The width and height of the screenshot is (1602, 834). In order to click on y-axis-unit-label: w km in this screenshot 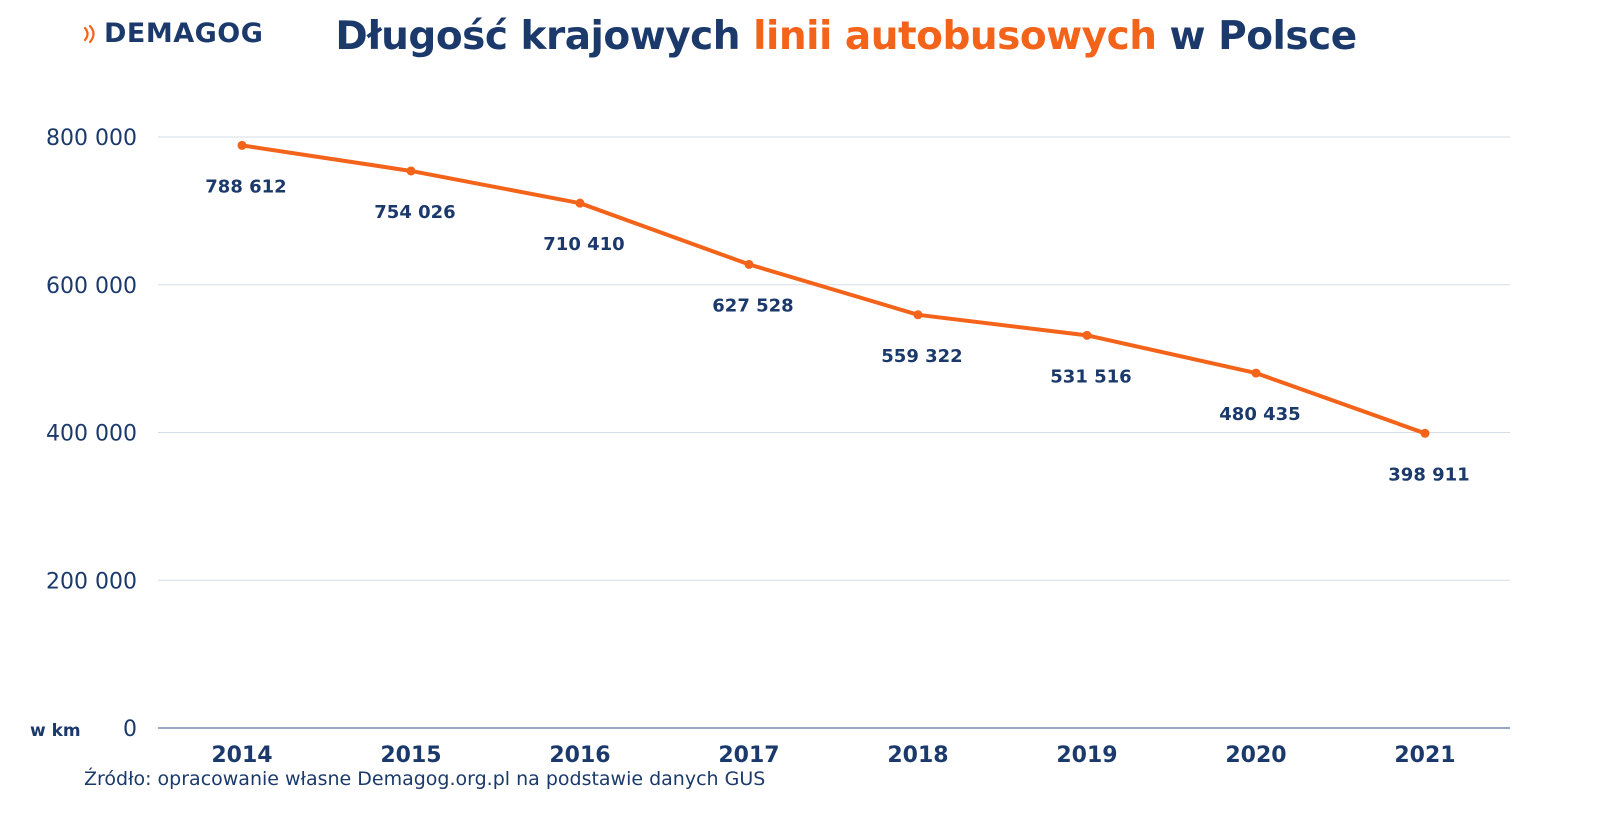, I will do `click(55, 731)`.